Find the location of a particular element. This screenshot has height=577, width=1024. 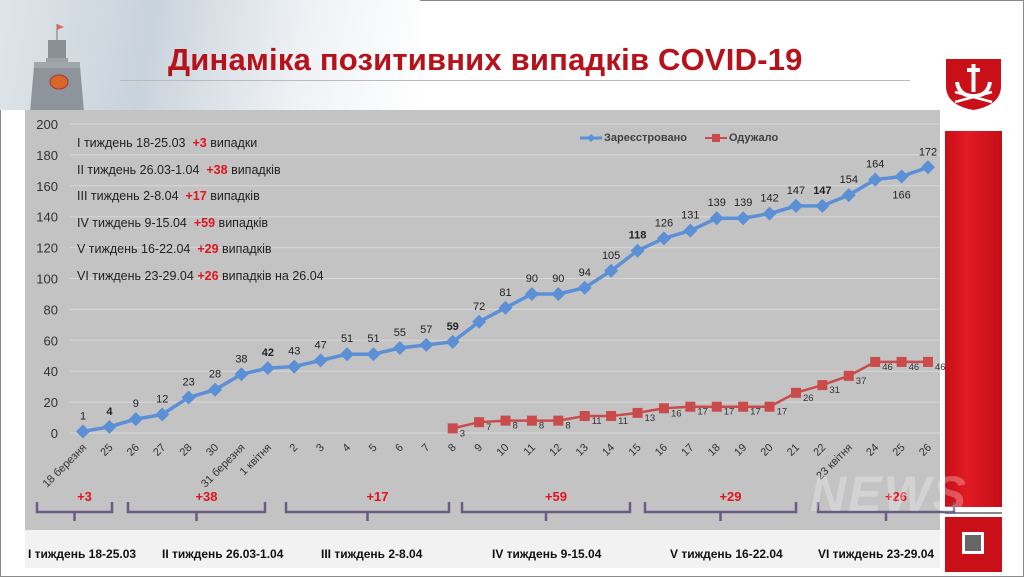

square-marker-icon is located at coordinates (715, 138).